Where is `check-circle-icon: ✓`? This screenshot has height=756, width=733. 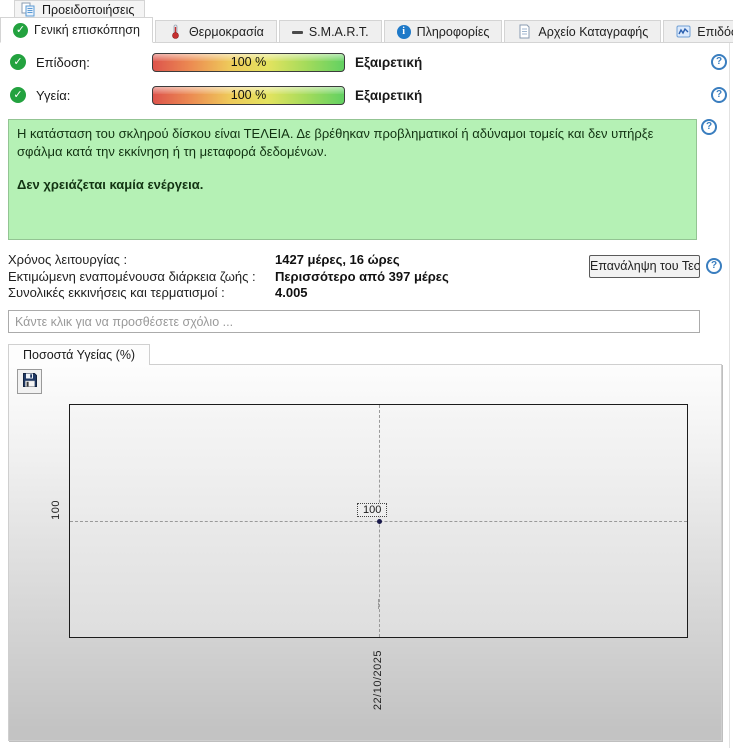
check-circle-icon: ✓ is located at coordinates (20, 30).